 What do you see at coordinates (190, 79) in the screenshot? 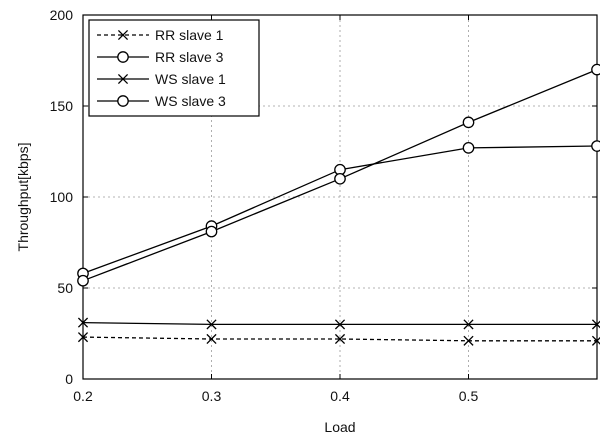
I see `legend-label: WS slave 1` at bounding box center [190, 79].